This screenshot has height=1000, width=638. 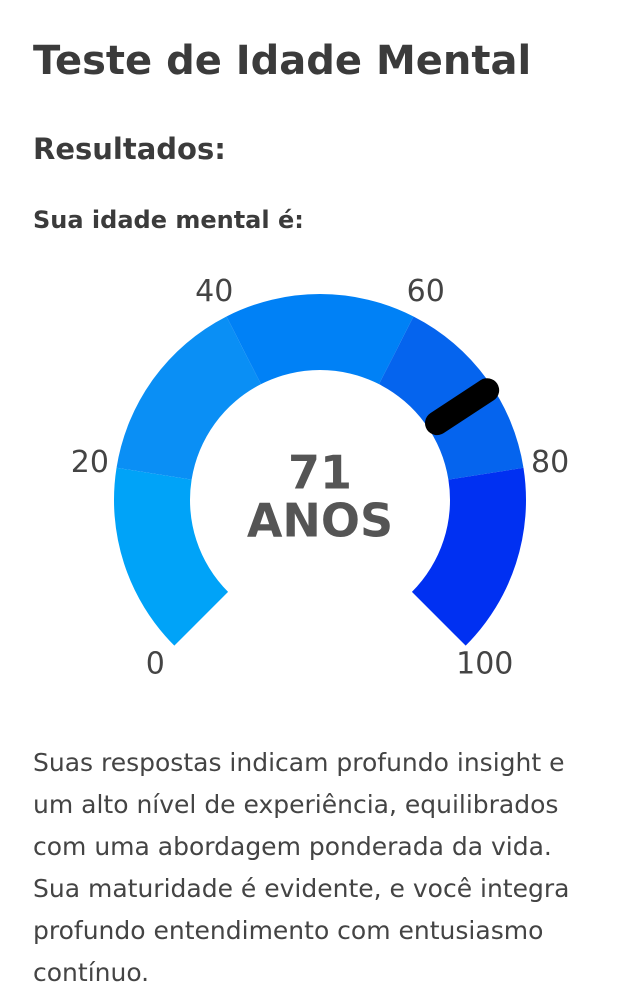 I want to click on tick-label: 60, so click(x=426, y=291).